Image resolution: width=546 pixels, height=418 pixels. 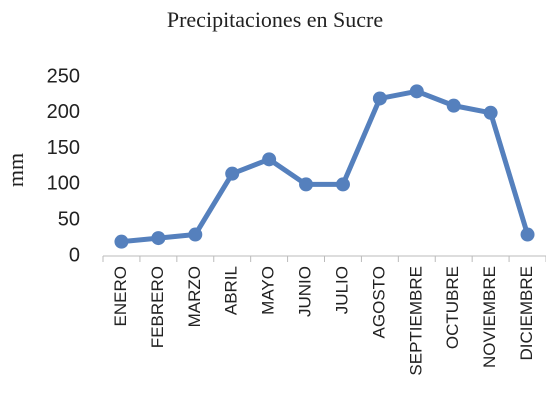 What do you see at coordinates (120, 296) in the screenshot?
I see `x-tick-label: ENERO` at bounding box center [120, 296].